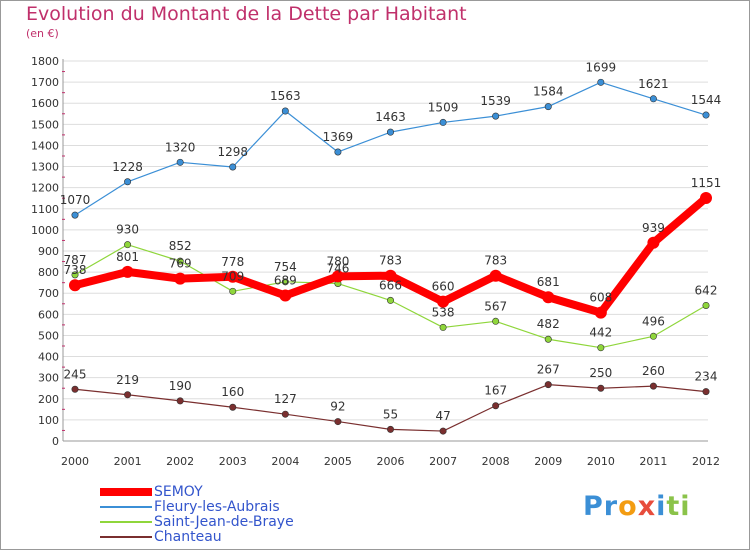  I want to click on x-tick-label: 2007, so click(443, 461).